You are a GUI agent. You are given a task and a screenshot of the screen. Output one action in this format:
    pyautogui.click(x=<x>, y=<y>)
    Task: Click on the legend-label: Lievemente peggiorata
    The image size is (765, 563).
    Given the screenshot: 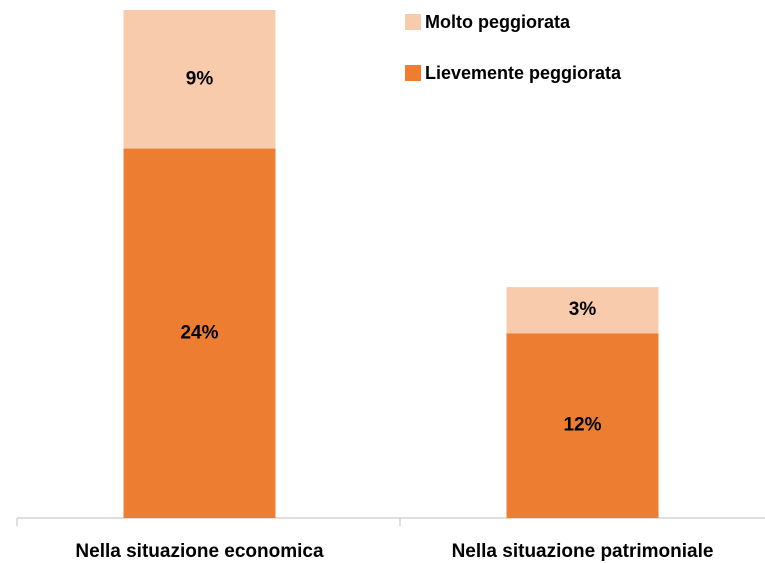 What is the action you would take?
    pyautogui.click(x=523, y=73)
    